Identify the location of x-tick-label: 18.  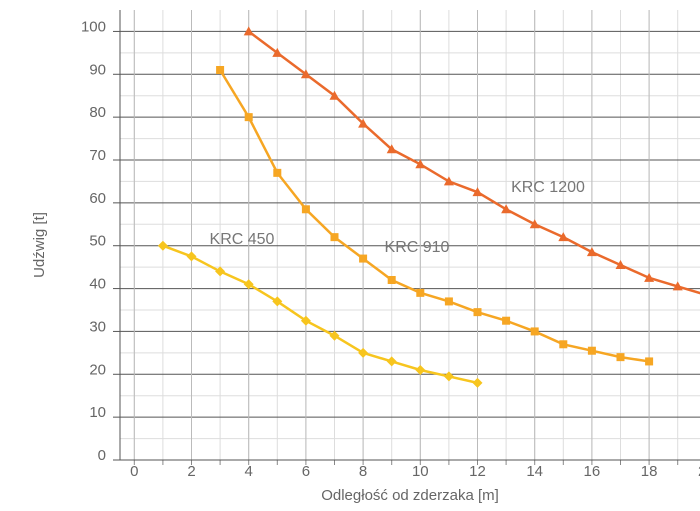
(649, 471).